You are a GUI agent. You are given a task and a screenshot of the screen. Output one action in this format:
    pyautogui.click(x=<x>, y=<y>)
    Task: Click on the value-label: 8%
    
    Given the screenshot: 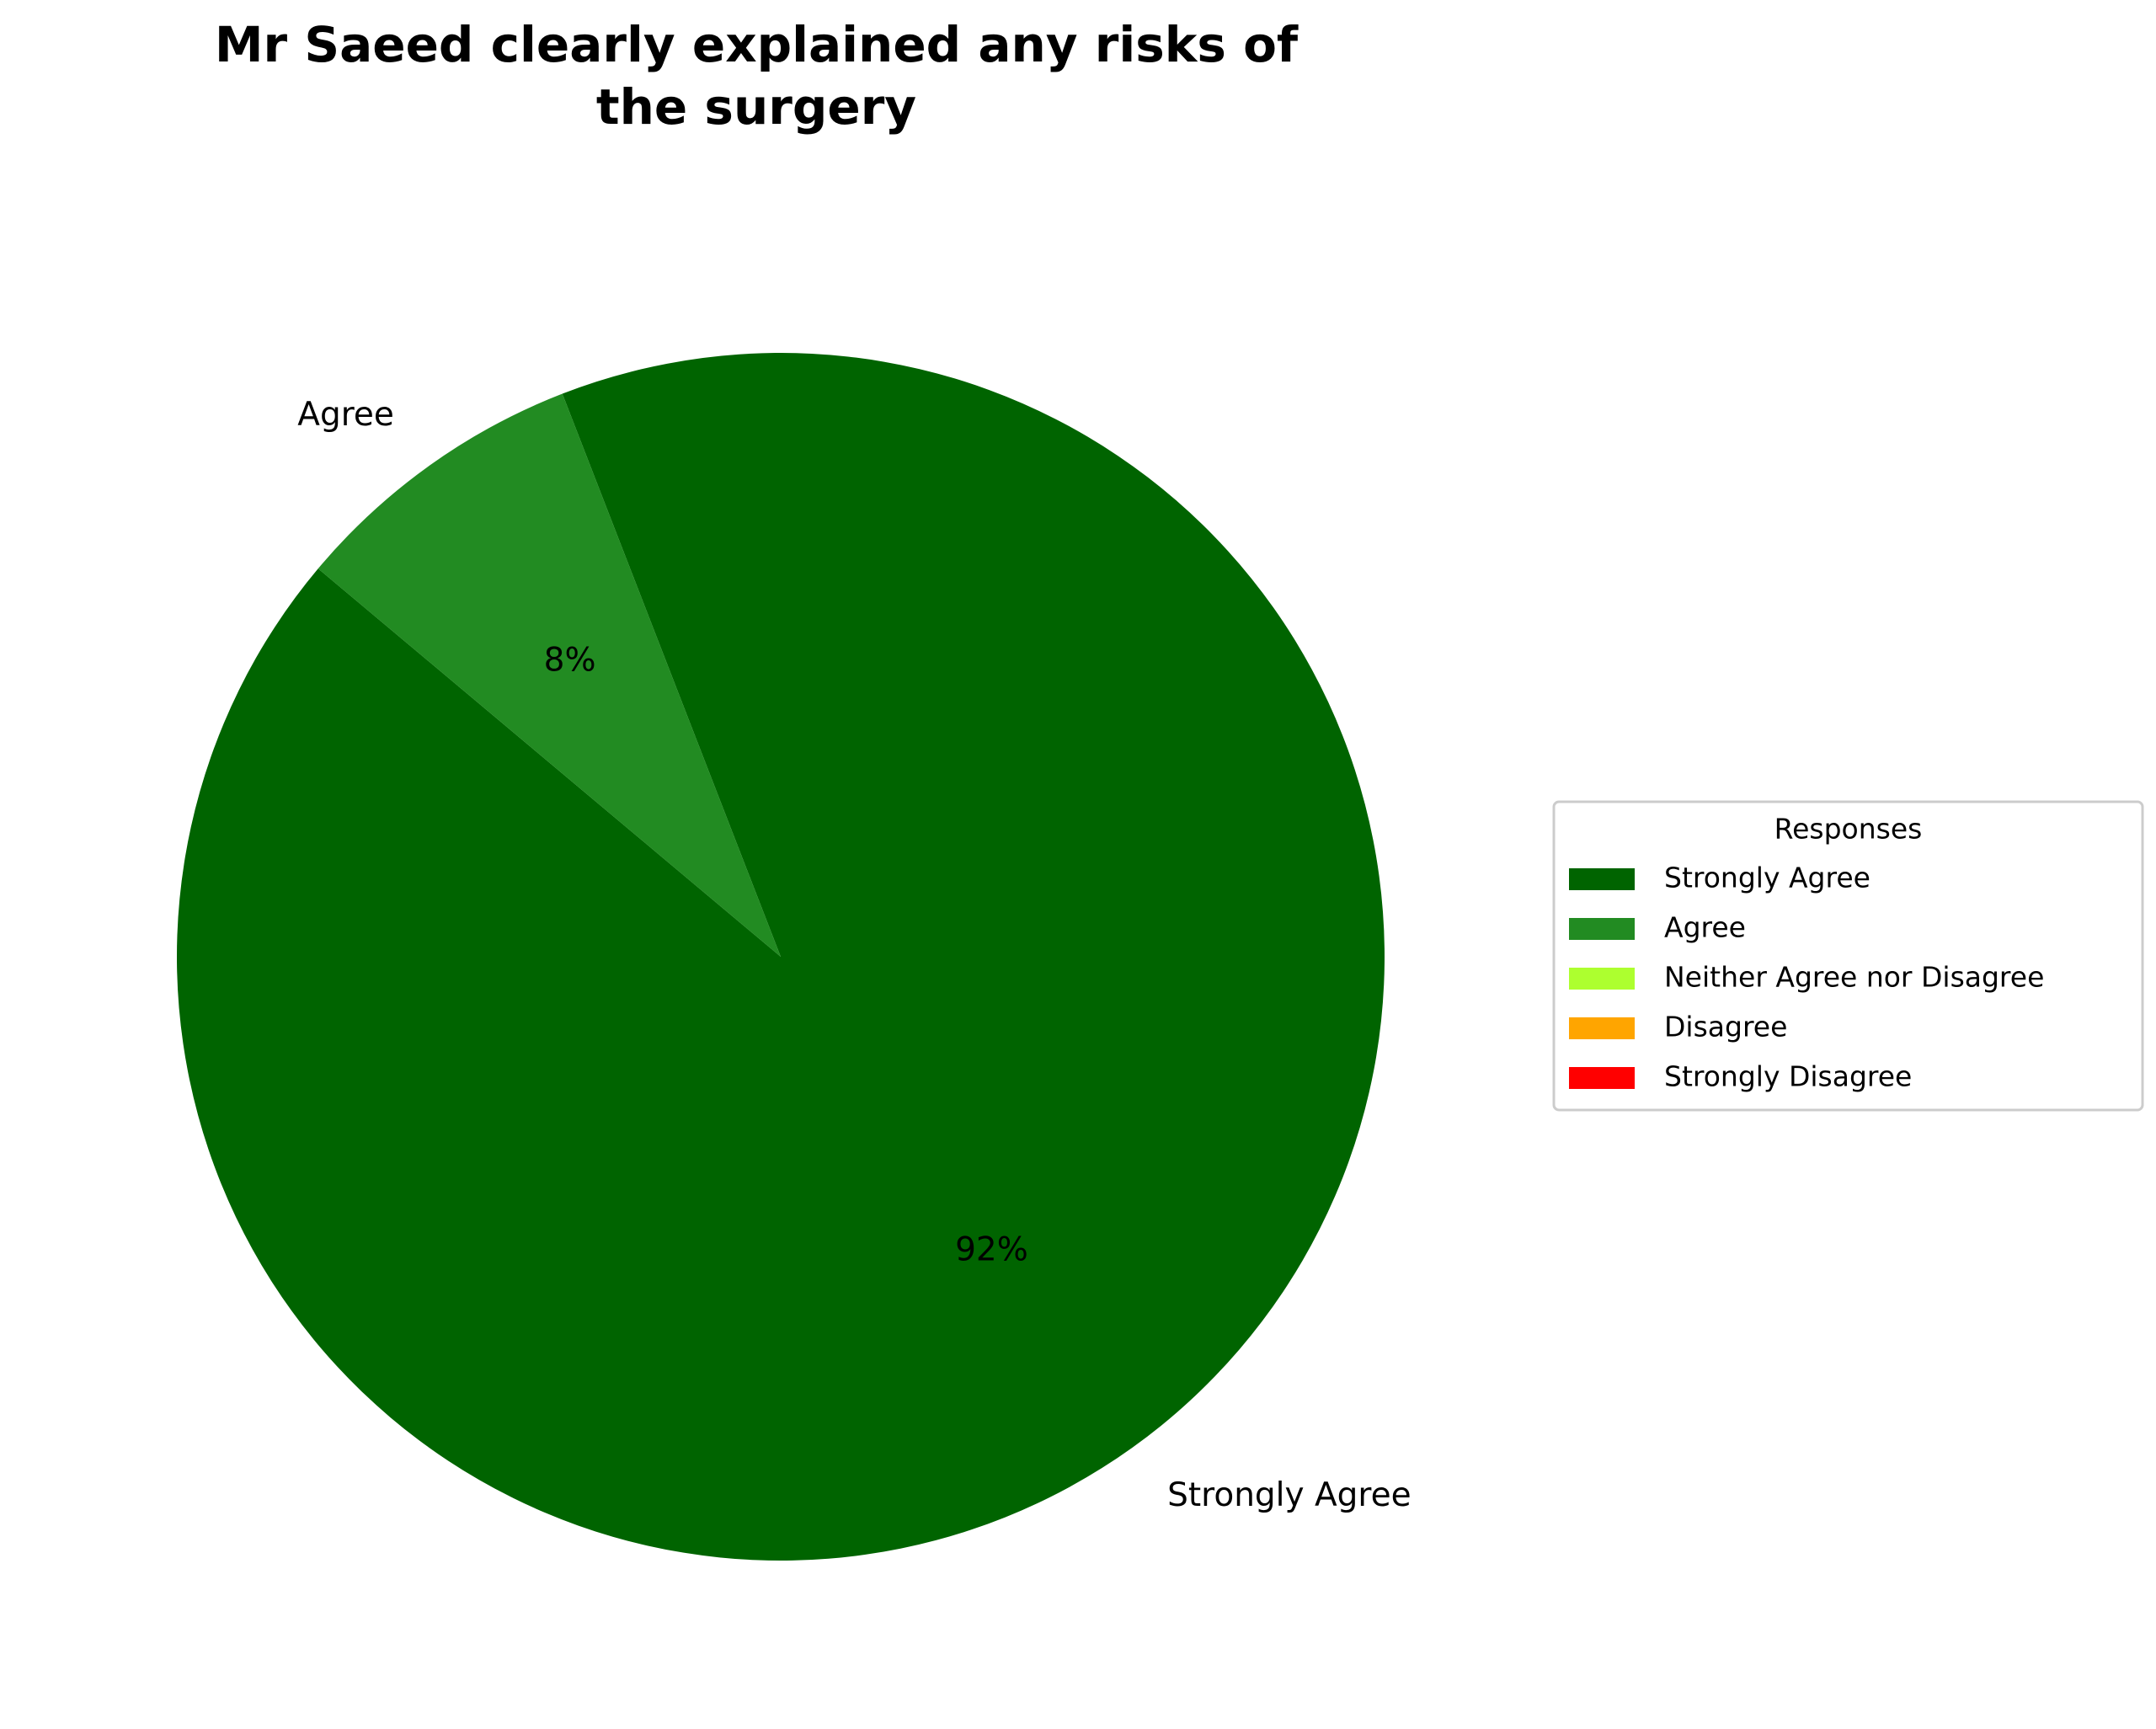 What is the action you would take?
    pyautogui.click(x=570, y=661)
    